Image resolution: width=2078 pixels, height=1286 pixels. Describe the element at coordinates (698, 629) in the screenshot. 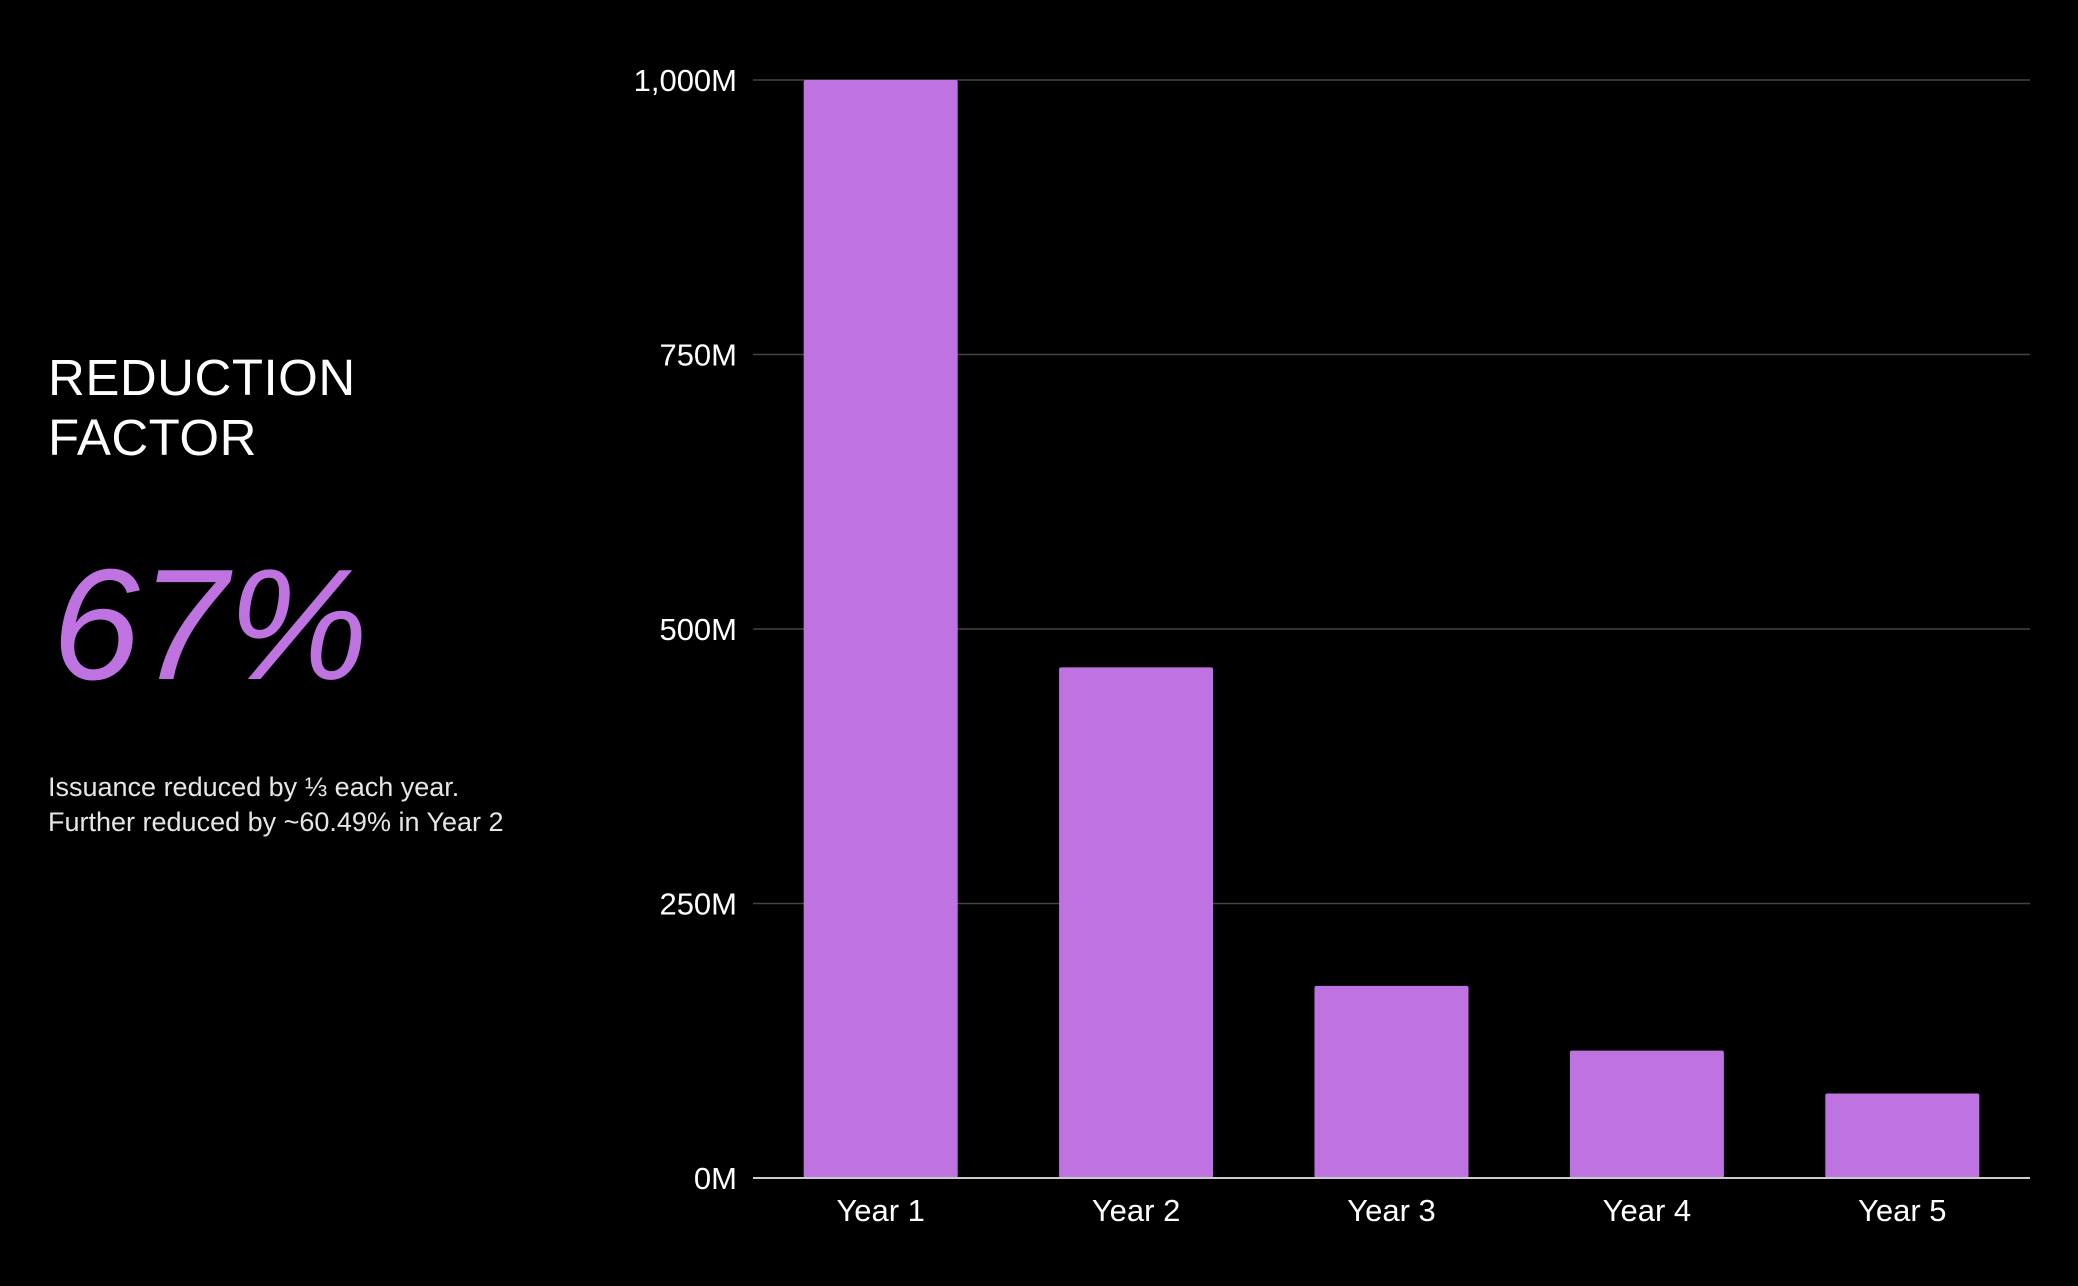

I see `y-tick-label: 500M` at that location.